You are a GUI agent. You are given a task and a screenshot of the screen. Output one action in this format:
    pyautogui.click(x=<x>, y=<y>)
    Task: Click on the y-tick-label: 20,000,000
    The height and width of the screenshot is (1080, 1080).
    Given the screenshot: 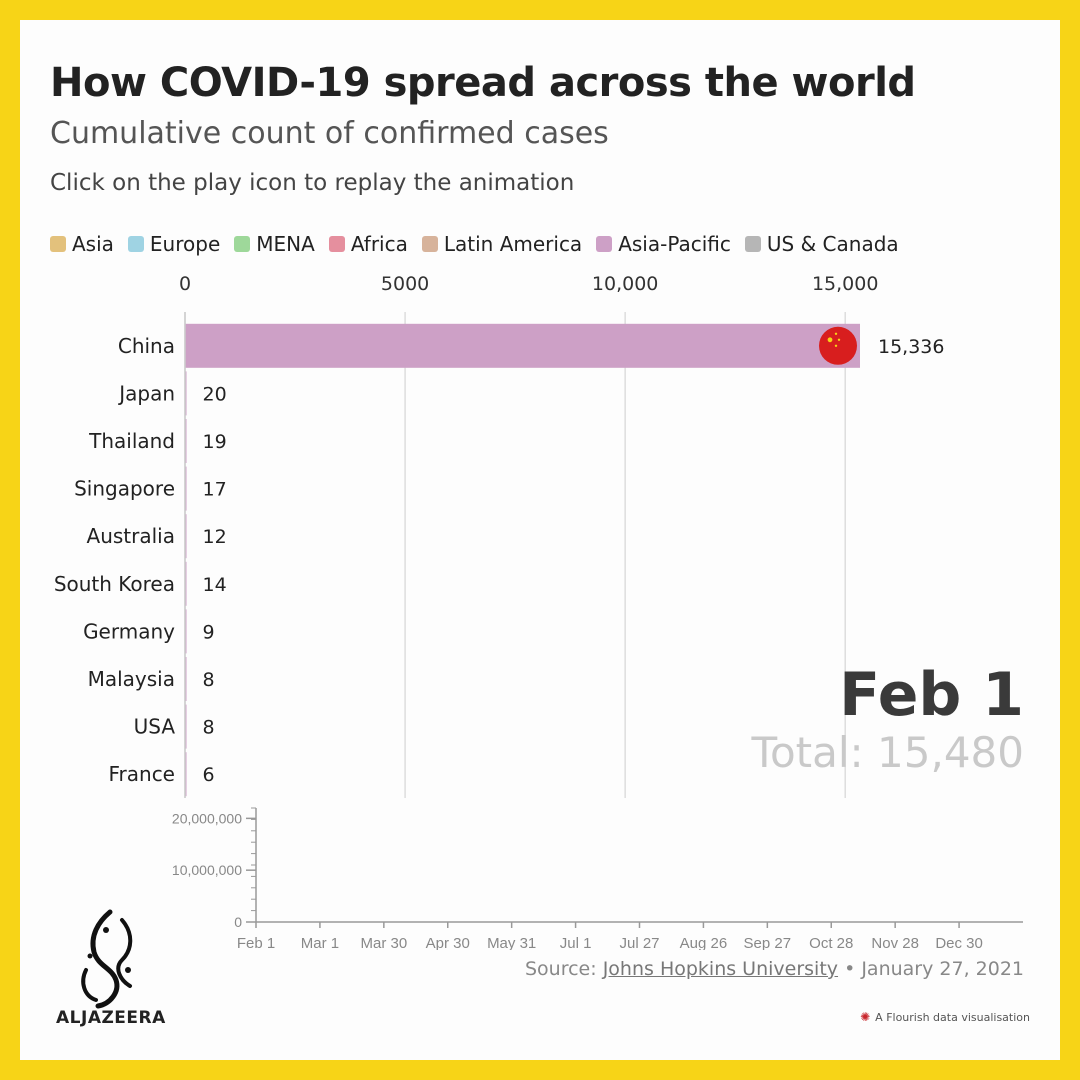 What is the action you would take?
    pyautogui.click(x=207, y=818)
    